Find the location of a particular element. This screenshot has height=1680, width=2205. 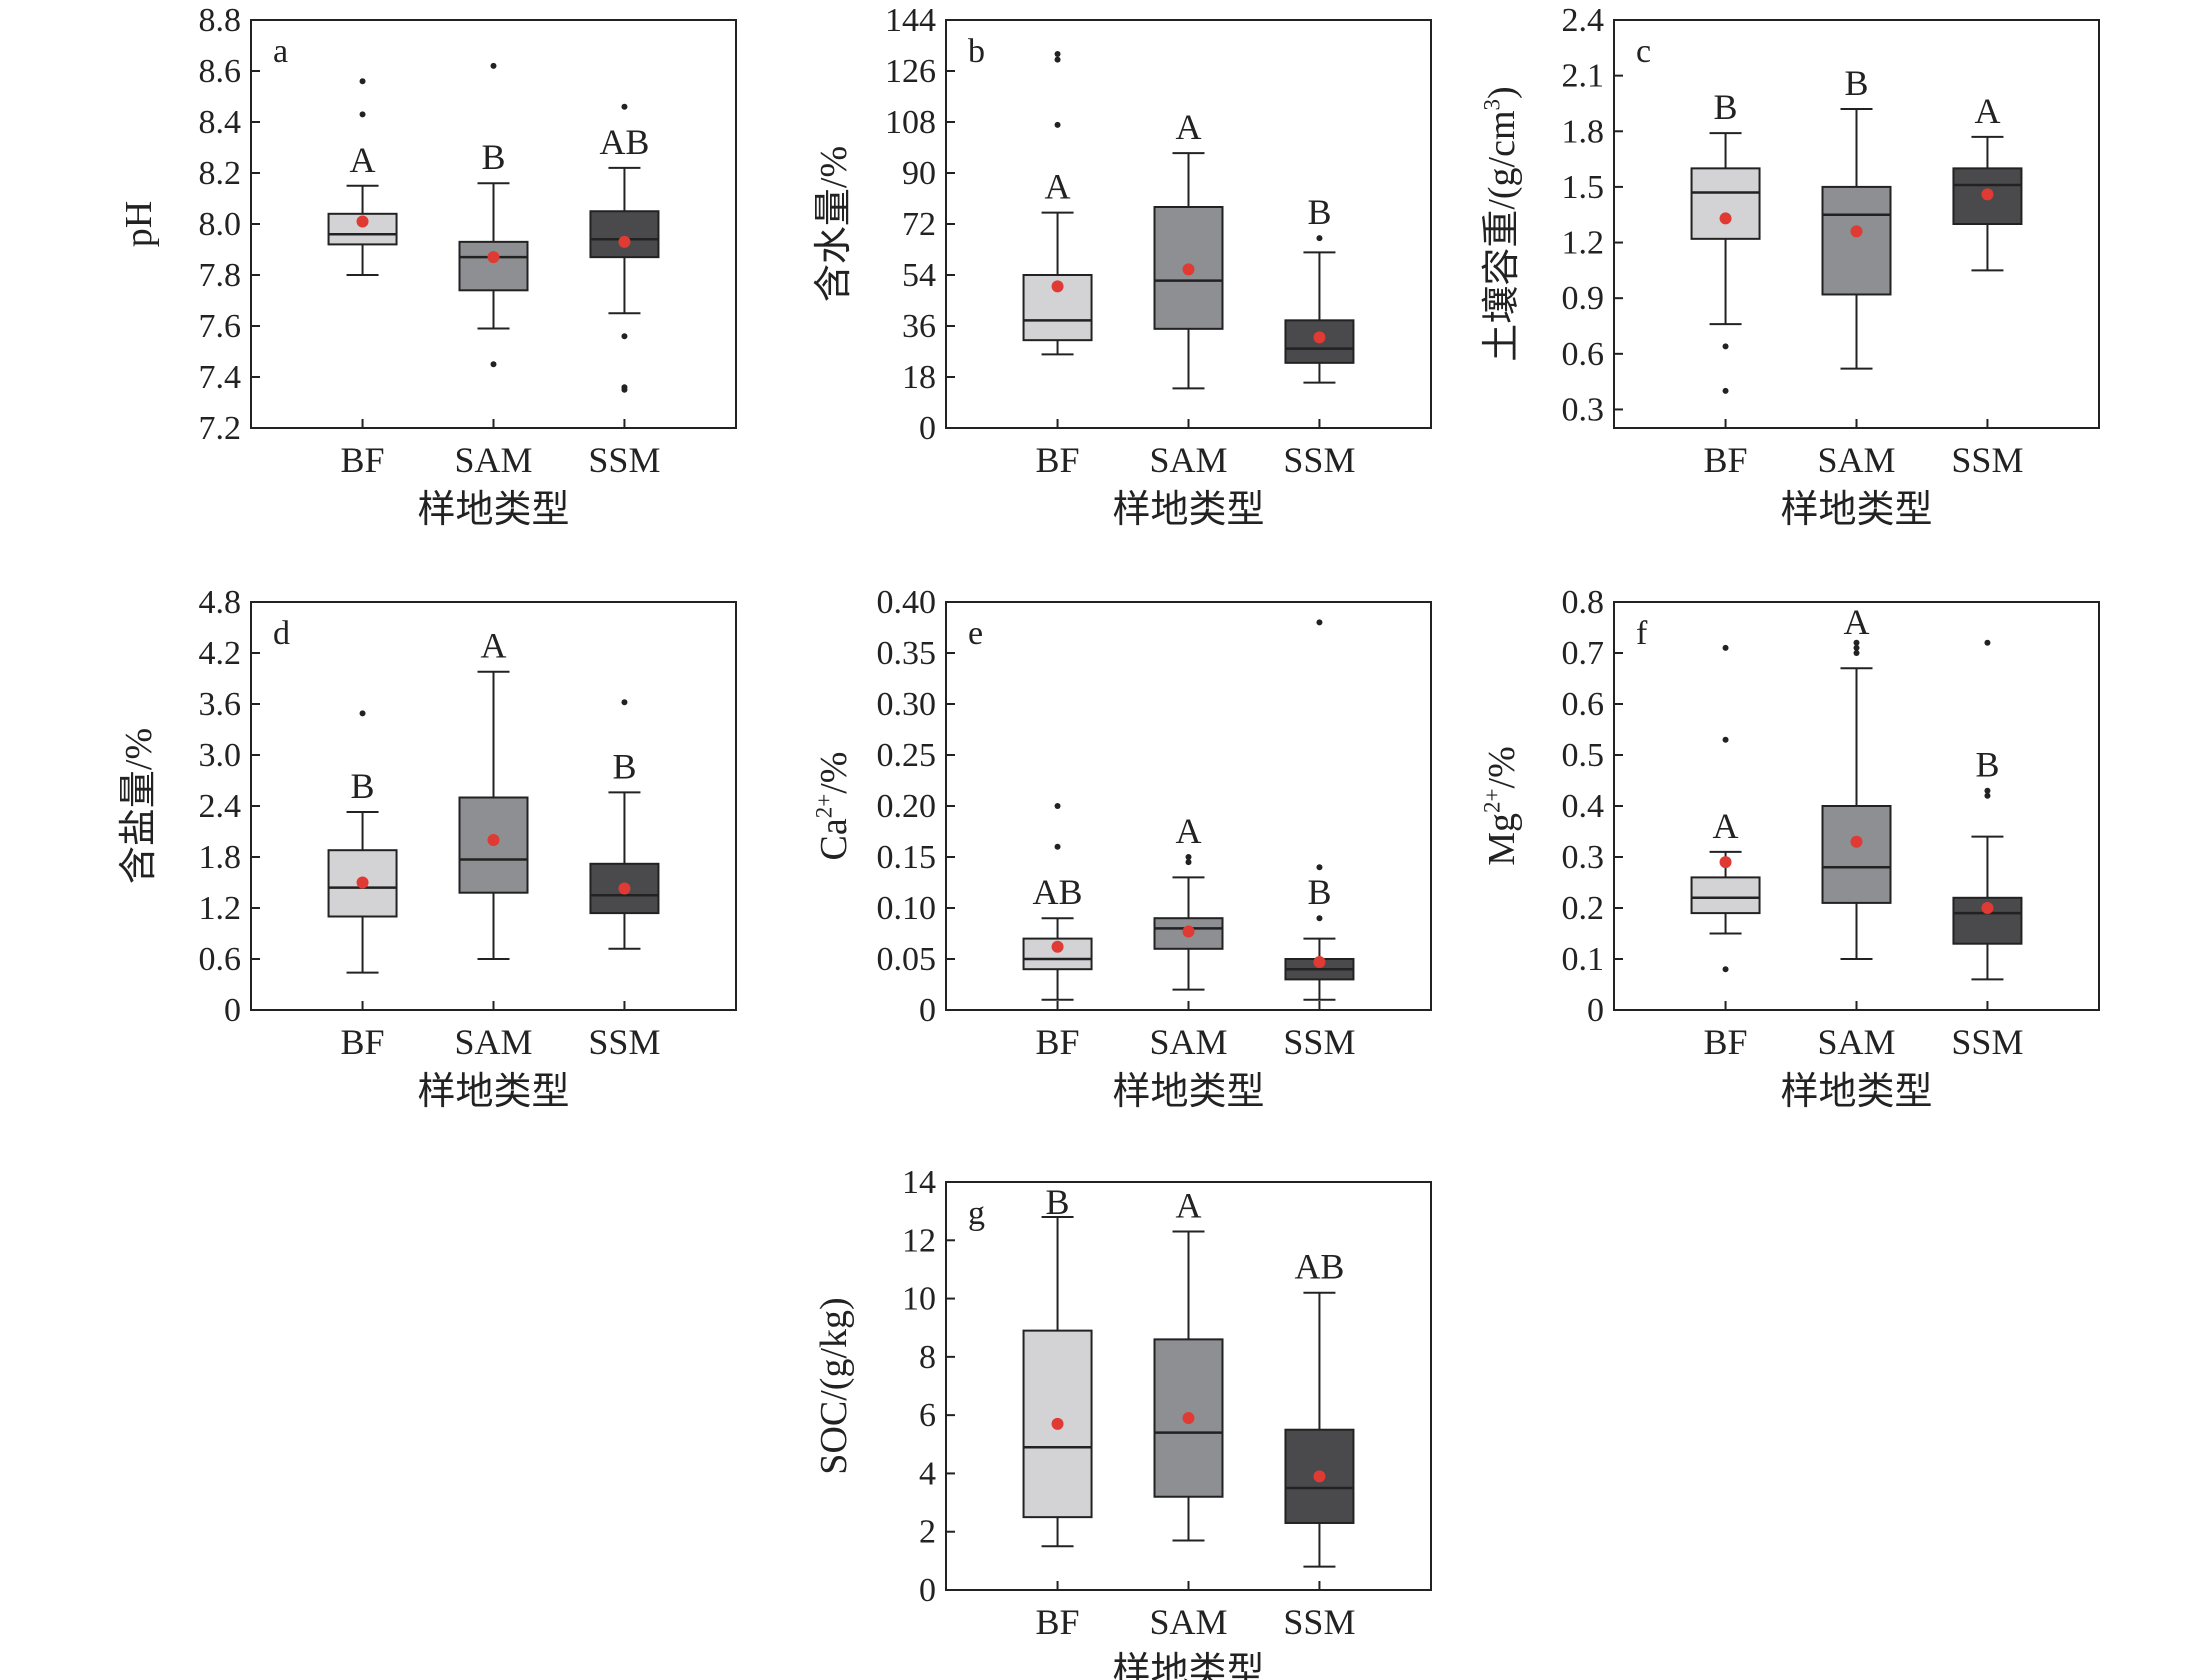

y-tick-label: 0.8 is located at coordinates (1583, 602).